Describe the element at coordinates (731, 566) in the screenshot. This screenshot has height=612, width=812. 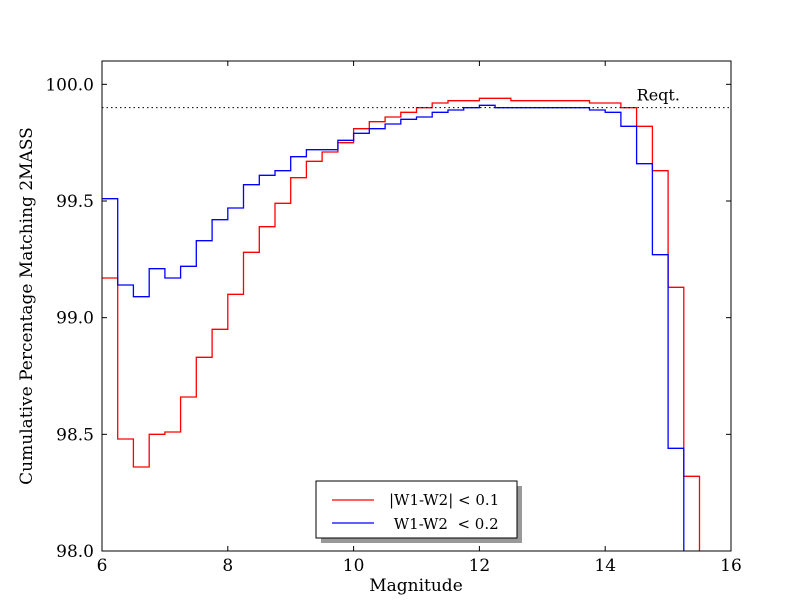
I see `x-tick-label: 16` at that location.